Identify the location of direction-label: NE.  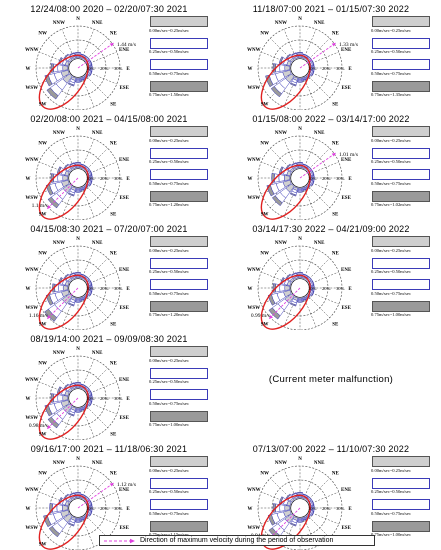
(336, 254).